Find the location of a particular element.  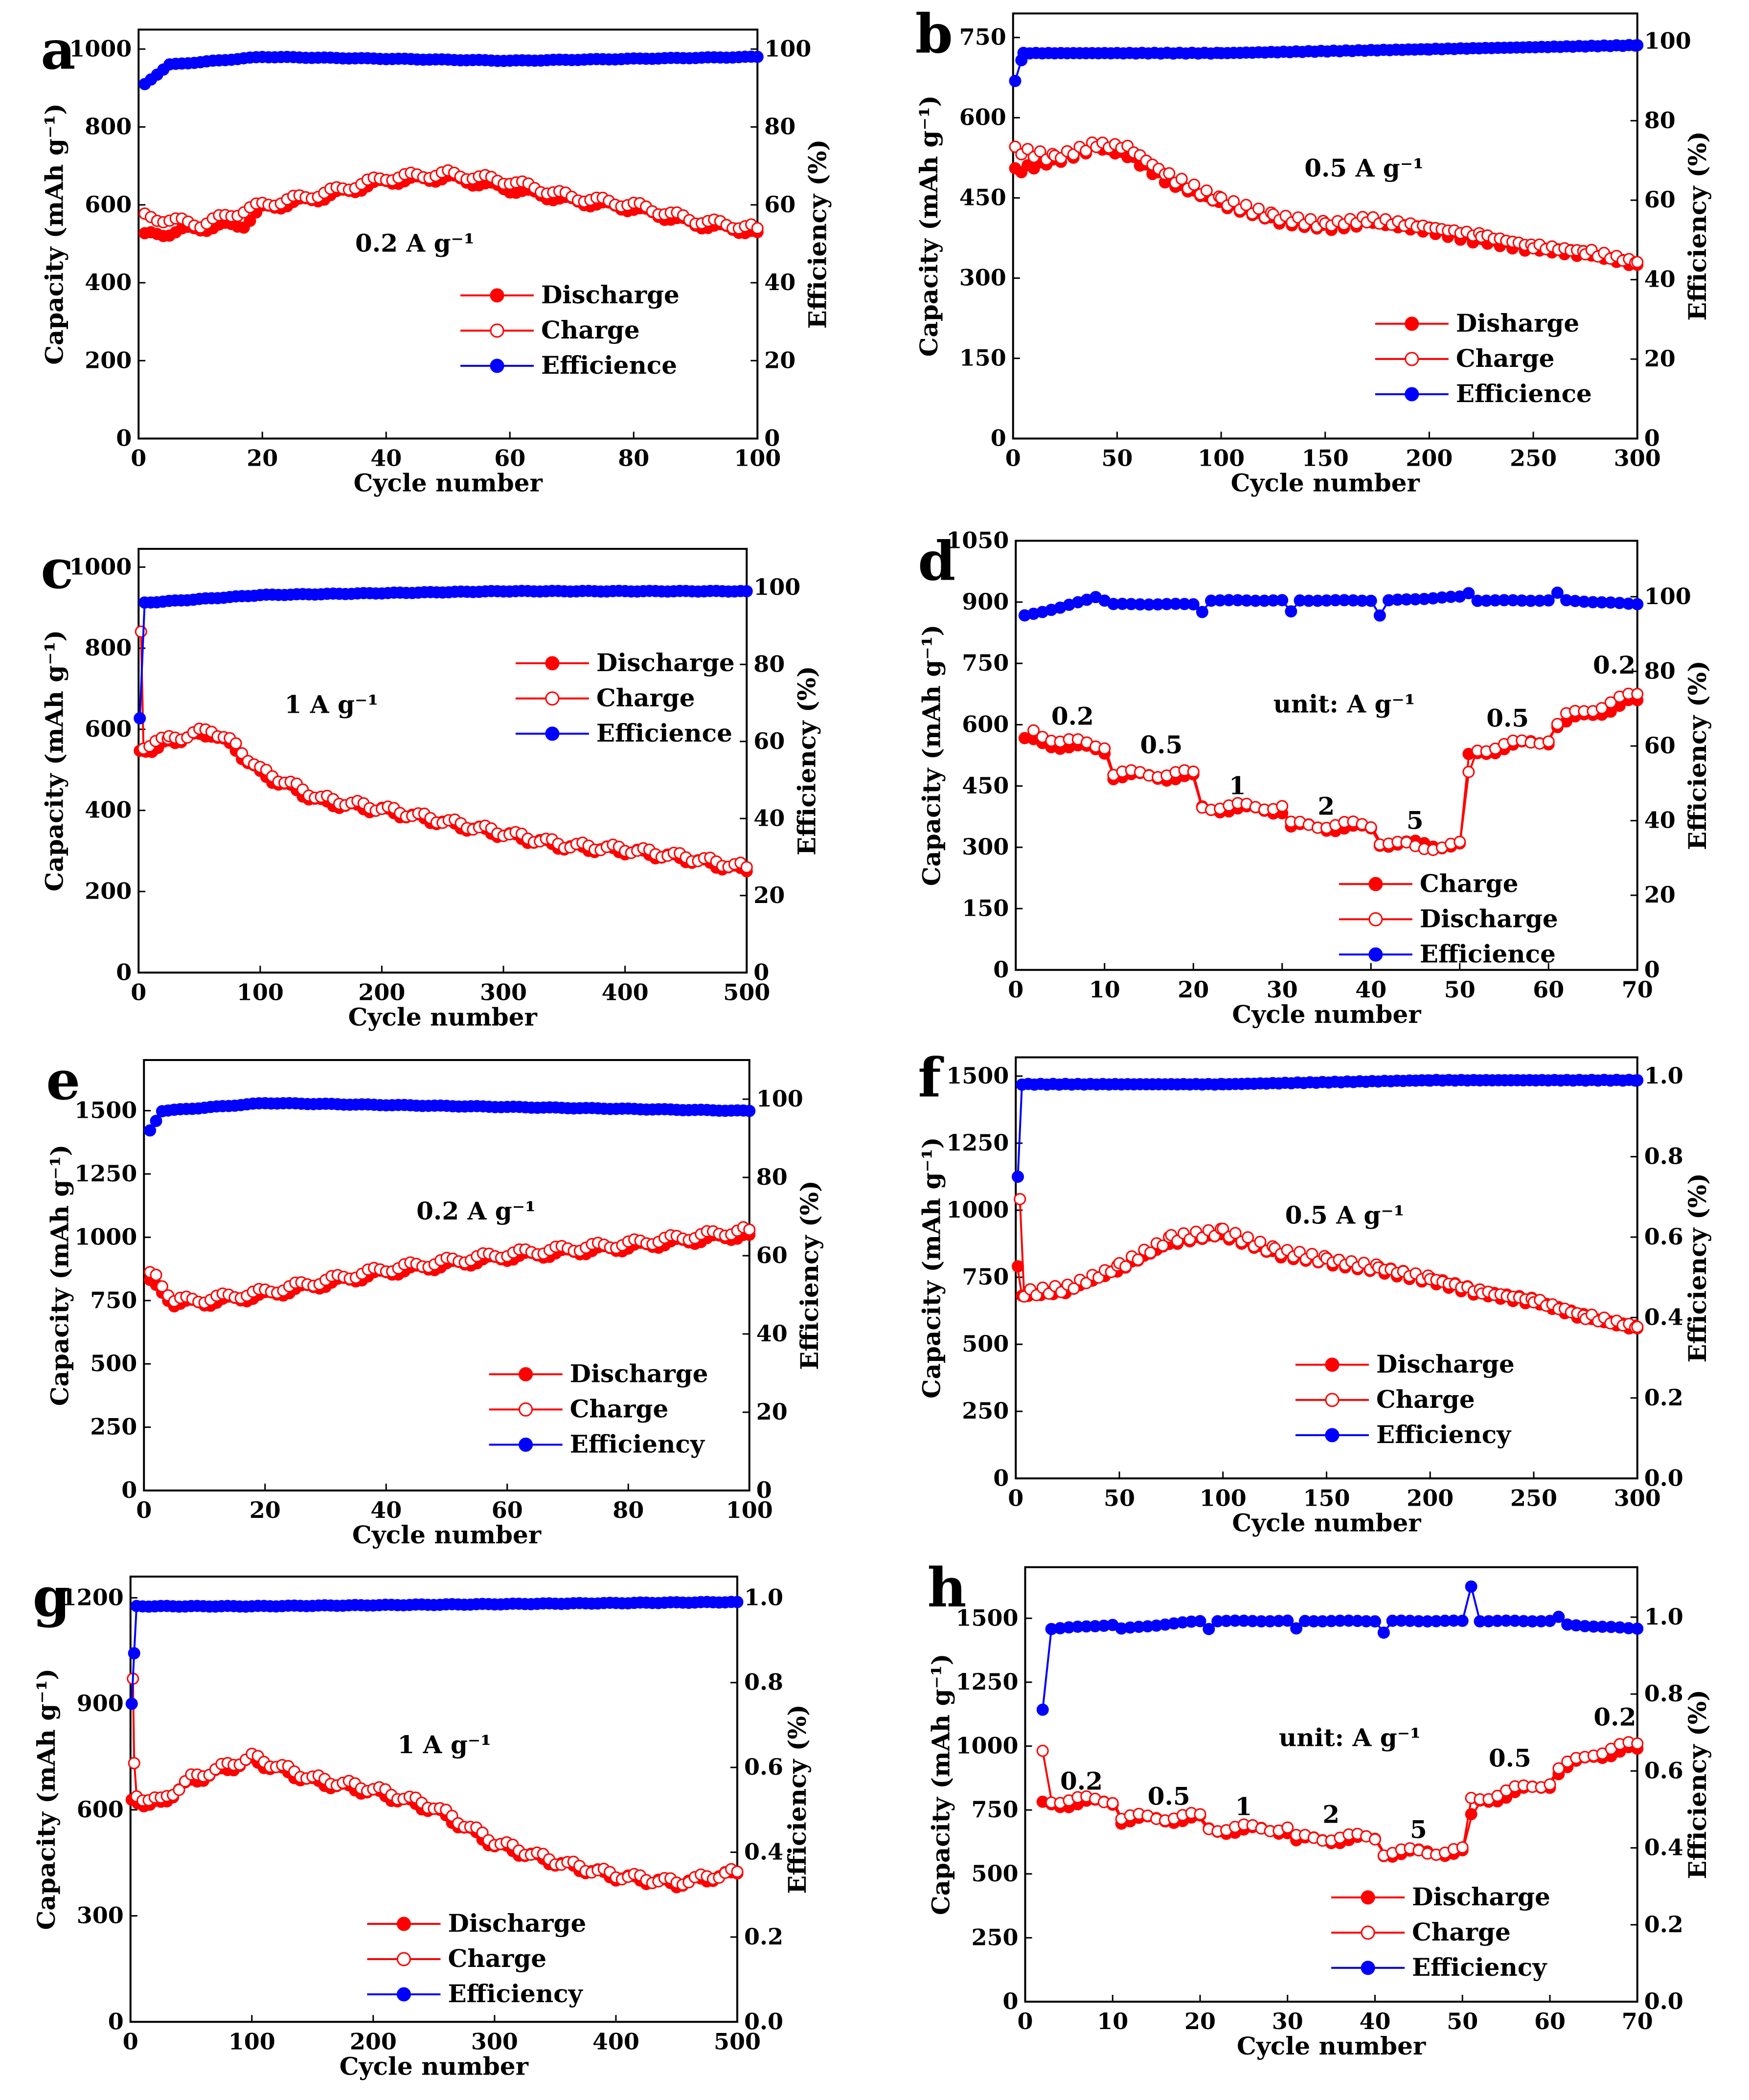

y-tick-label: 250 is located at coordinates (986, 1411).